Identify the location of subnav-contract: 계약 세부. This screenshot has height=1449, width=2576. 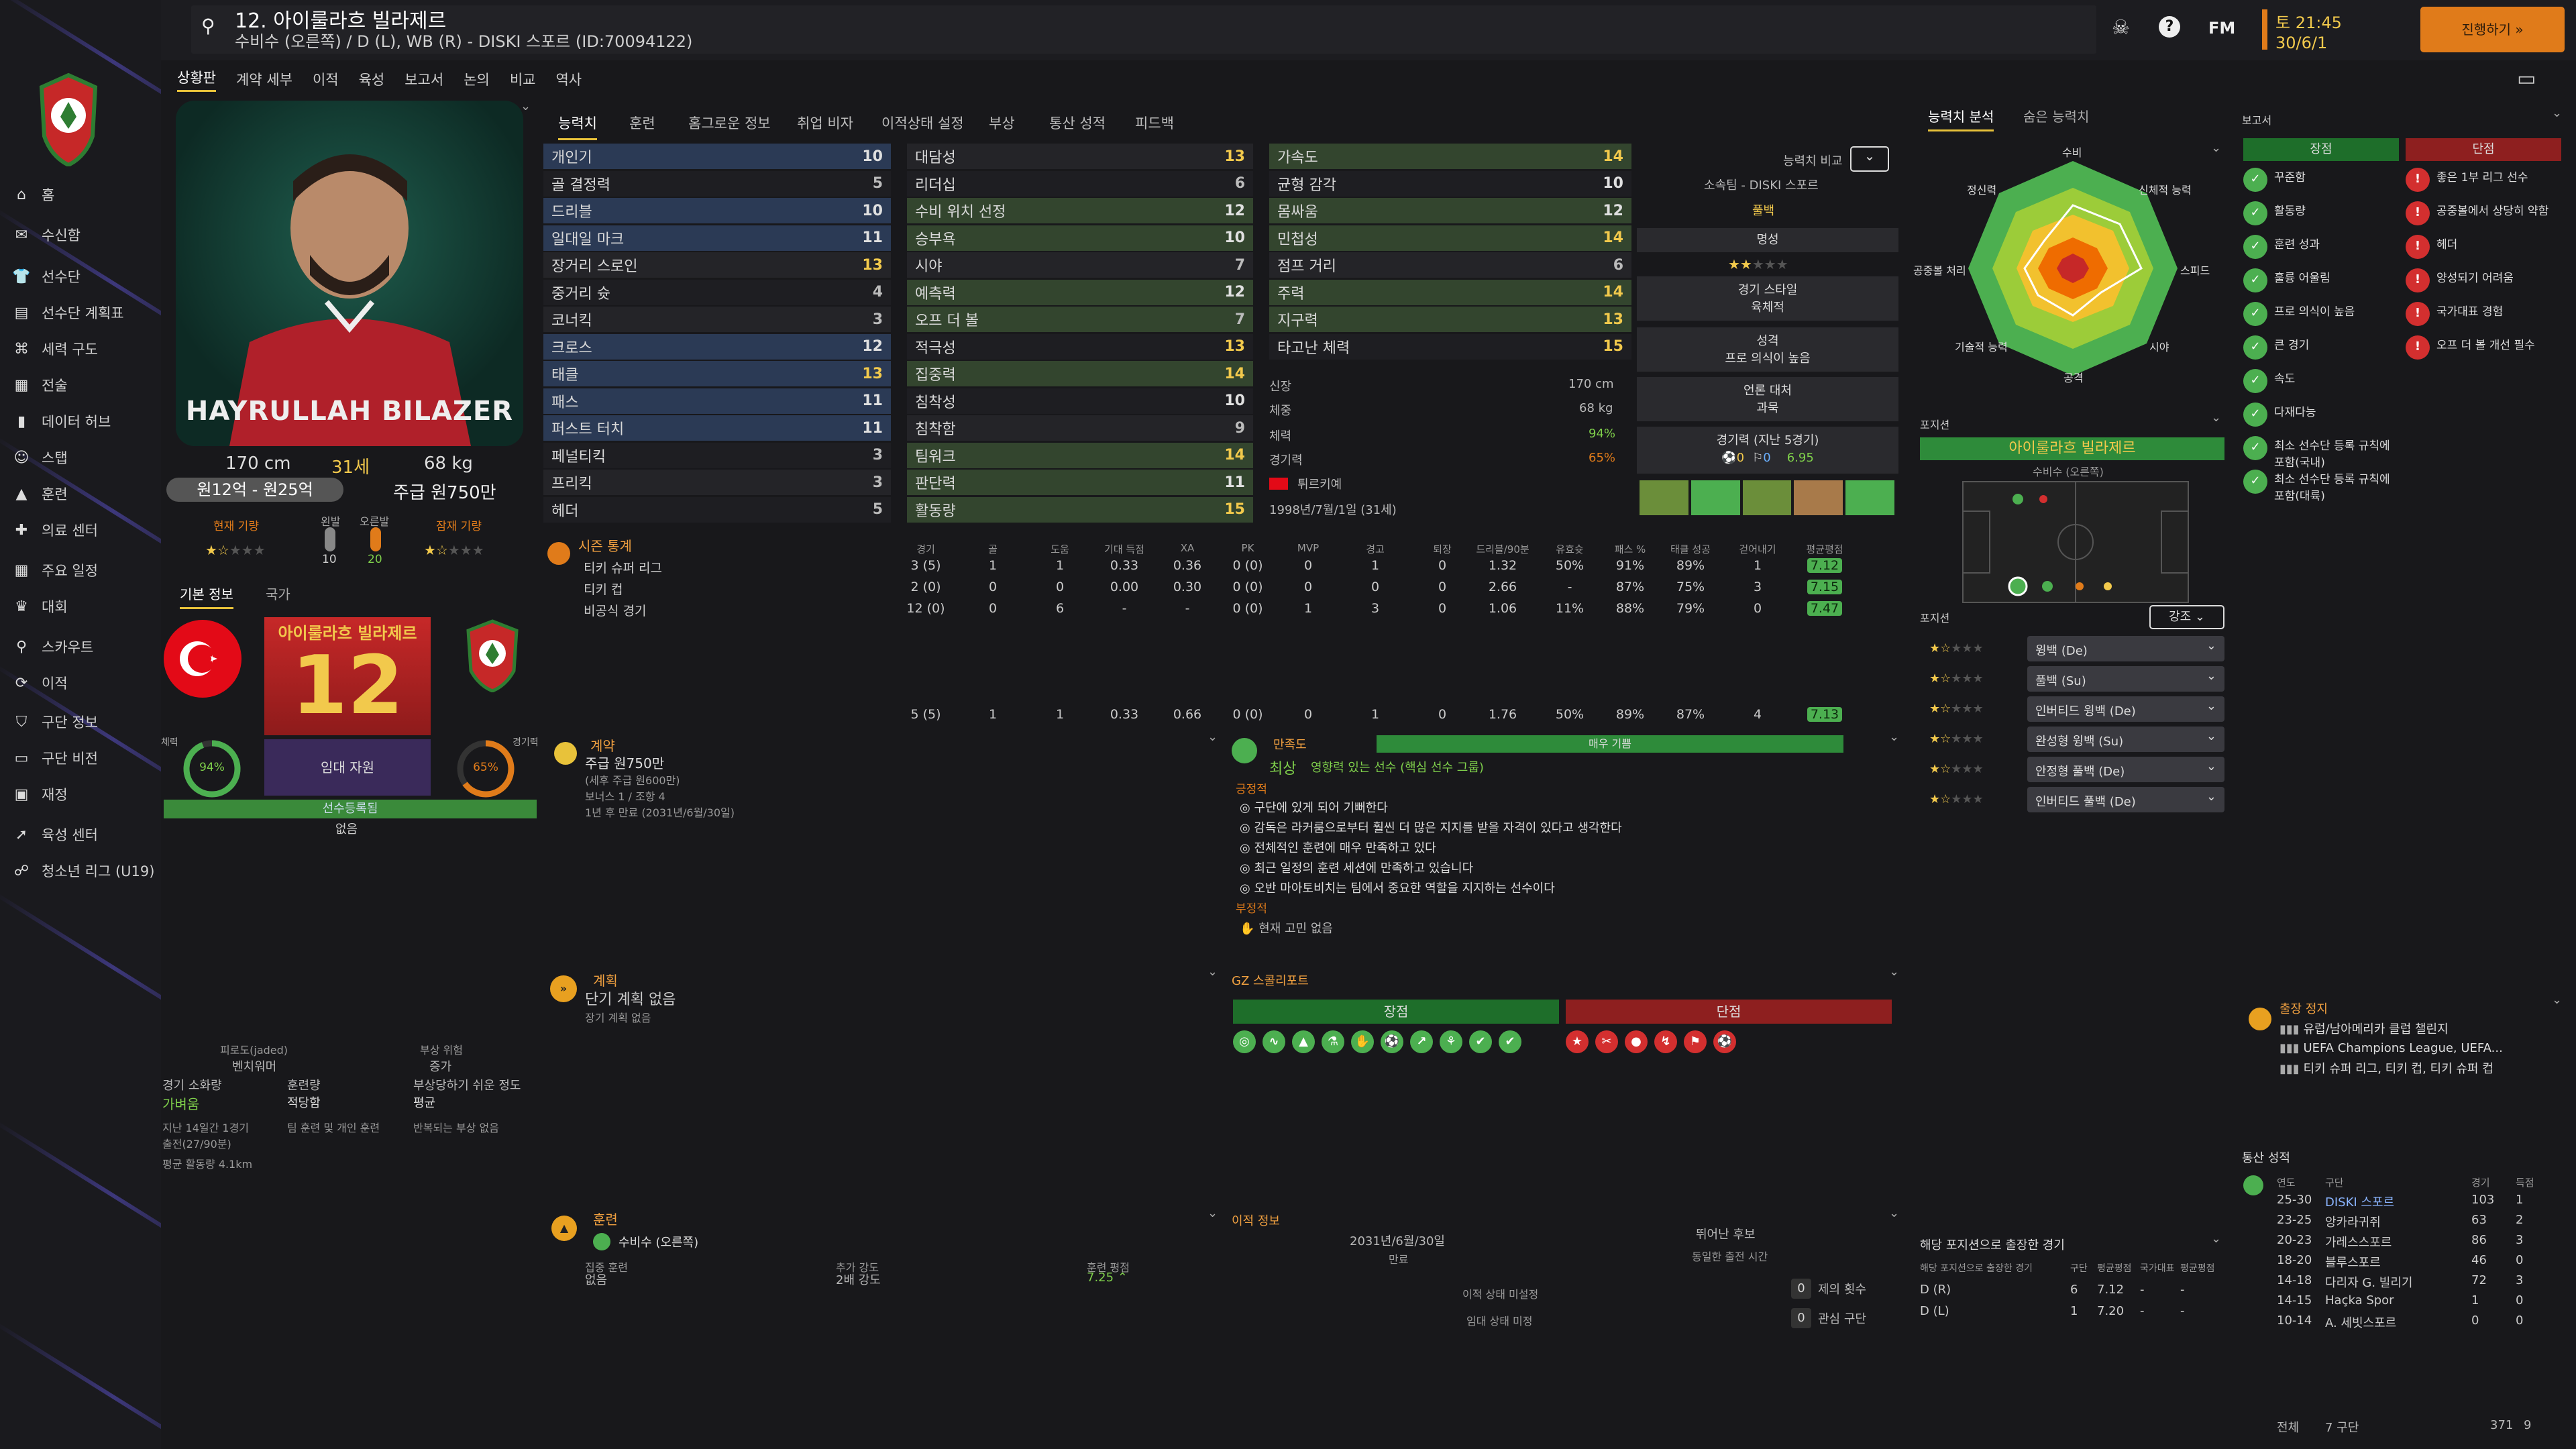
(263, 80).